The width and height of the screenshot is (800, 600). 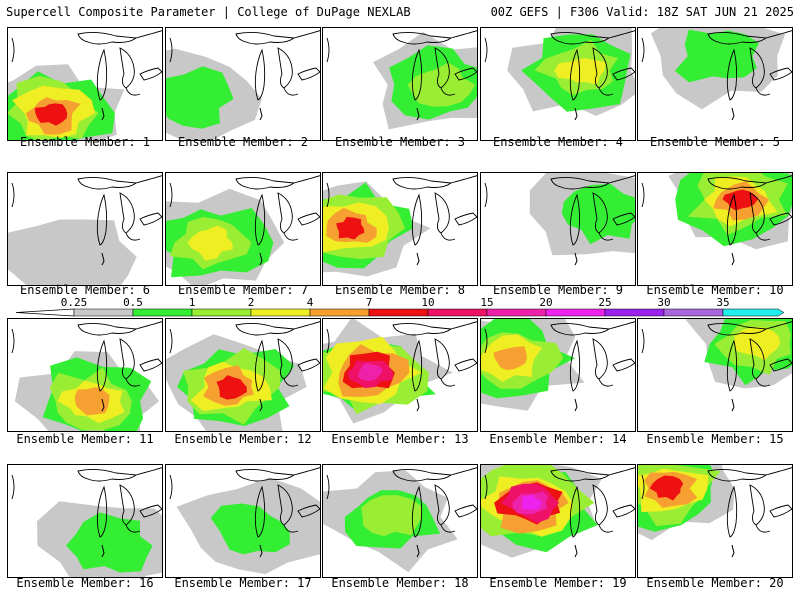 What do you see at coordinates (428, 302) in the screenshot?
I see `color-scale-tick-label: 10` at bounding box center [428, 302].